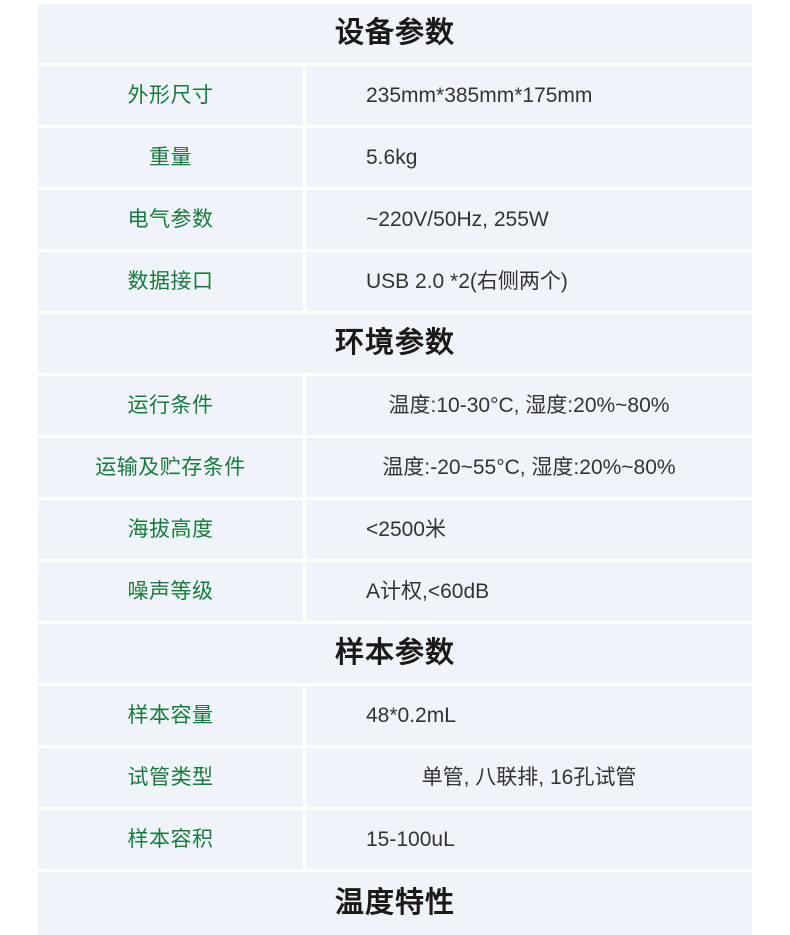 This screenshot has height=935, width=790. I want to click on spec-label: 运行条件, so click(170, 405).